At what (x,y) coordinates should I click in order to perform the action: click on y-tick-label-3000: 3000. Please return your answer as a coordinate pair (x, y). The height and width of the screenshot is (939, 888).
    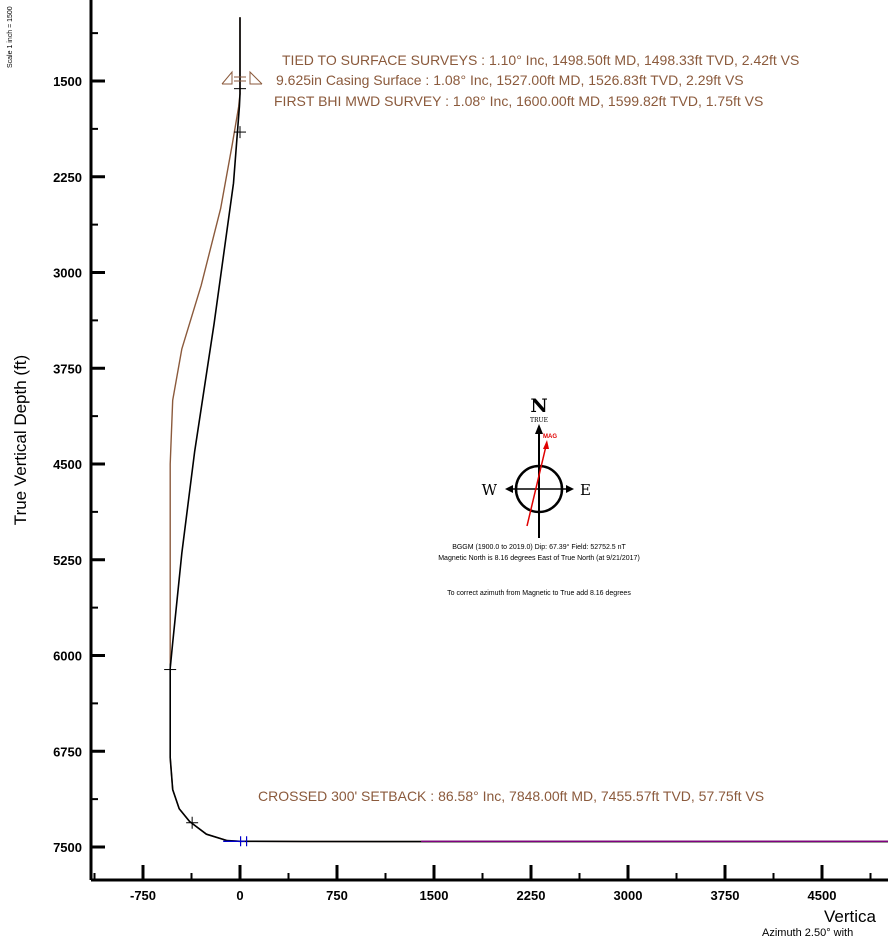
    Looking at the image, I should click on (67, 273).